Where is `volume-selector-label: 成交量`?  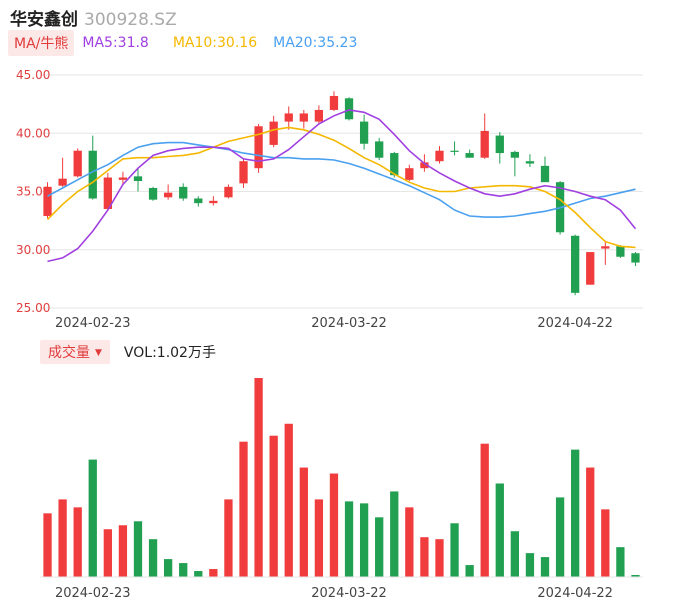
volume-selector-label: 成交量 is located at coordinates (69, 353).